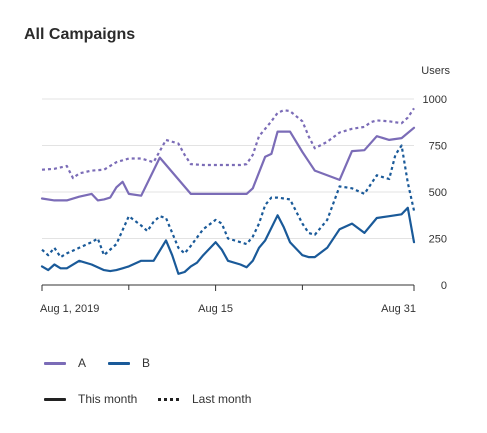 The width and height of the screenshot is (487, 433). What do you see at coordinates (438, 240) in the screenshot?
I see `y-tick-label: 250` at bounding box center [438, 240].